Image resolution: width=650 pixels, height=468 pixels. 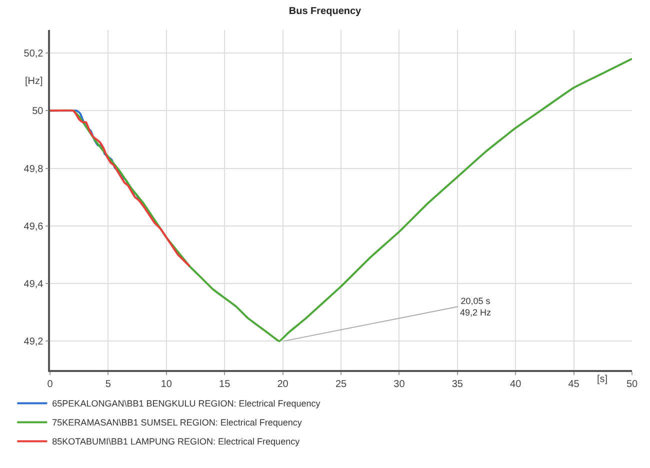 I want to click on x-tick-label: 45, so click(x=574, y=384).